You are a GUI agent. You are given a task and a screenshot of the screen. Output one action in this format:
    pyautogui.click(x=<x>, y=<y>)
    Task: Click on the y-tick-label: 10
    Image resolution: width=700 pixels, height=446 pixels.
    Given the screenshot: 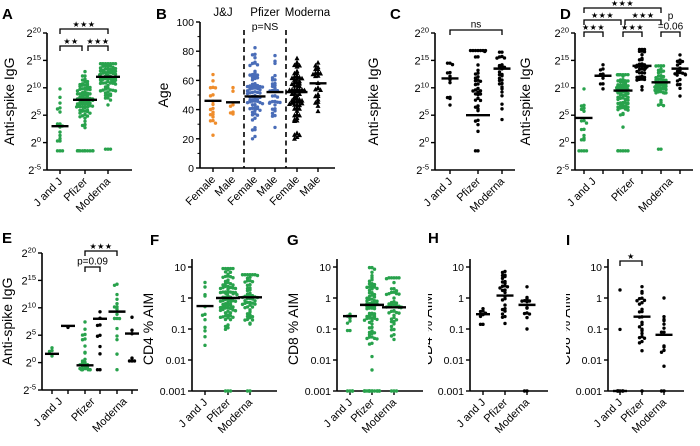 What is the action you would take?
    pyautogui.click(x=325, y=268)
    